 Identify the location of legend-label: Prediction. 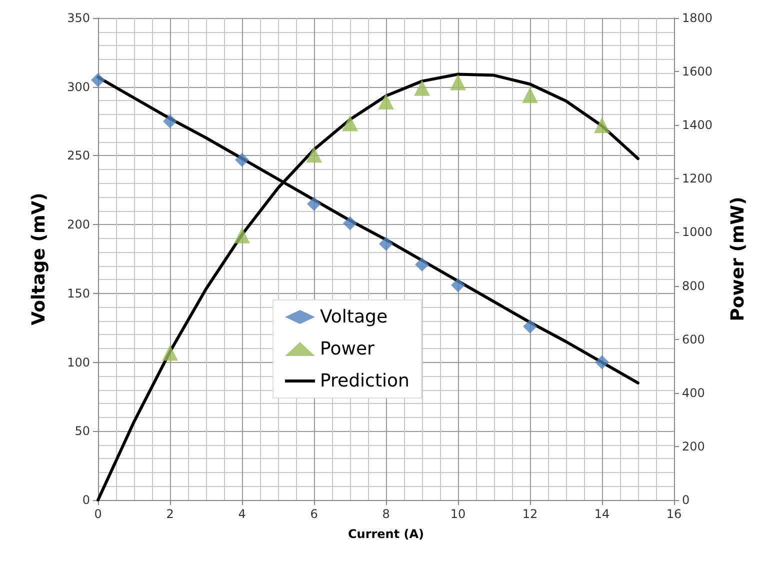
(365, 381).